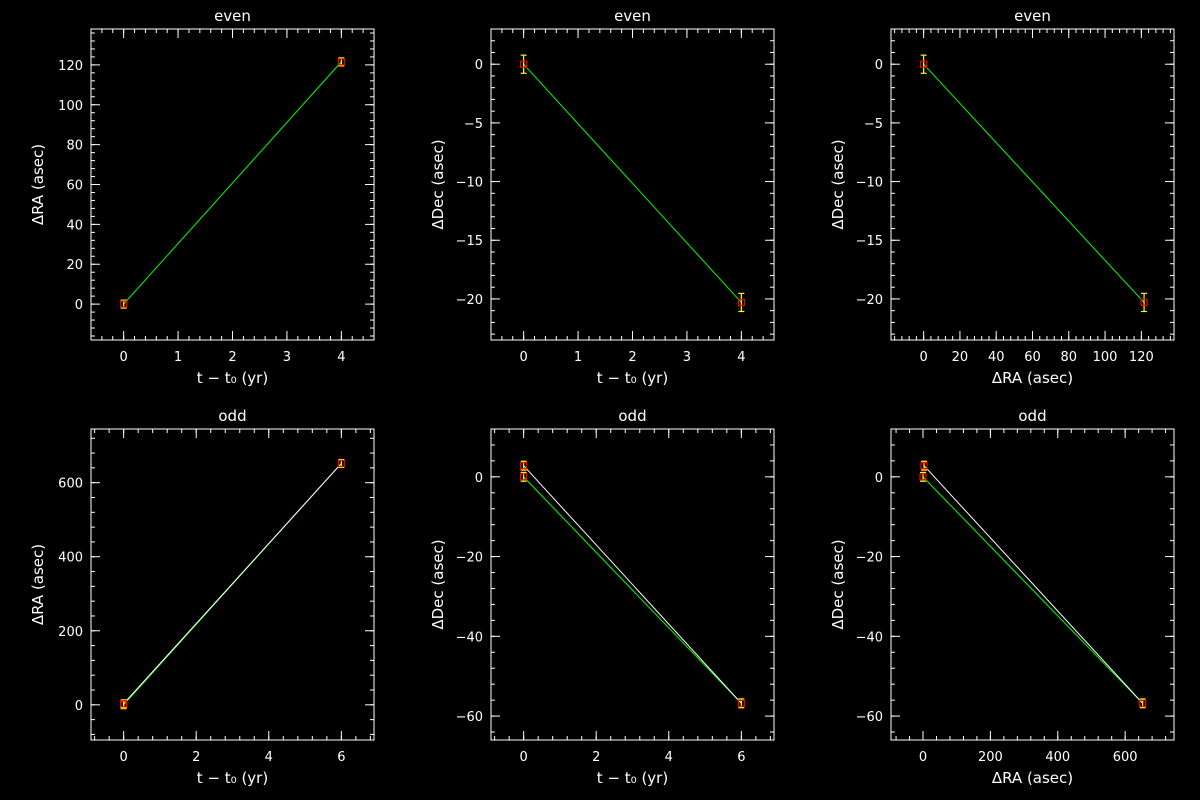 The height and width of the screenshot is (800, 1200). I want to click on y-tick-label: 60, so click(74, 186).